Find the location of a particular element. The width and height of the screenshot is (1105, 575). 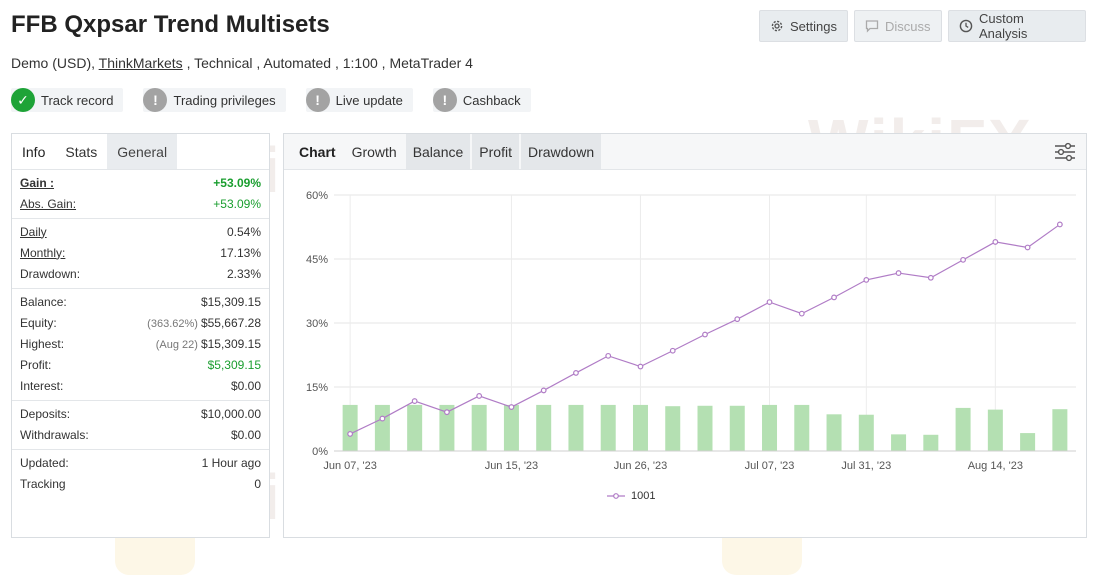

settings-button: Settings is located at coordinates (803, 26).